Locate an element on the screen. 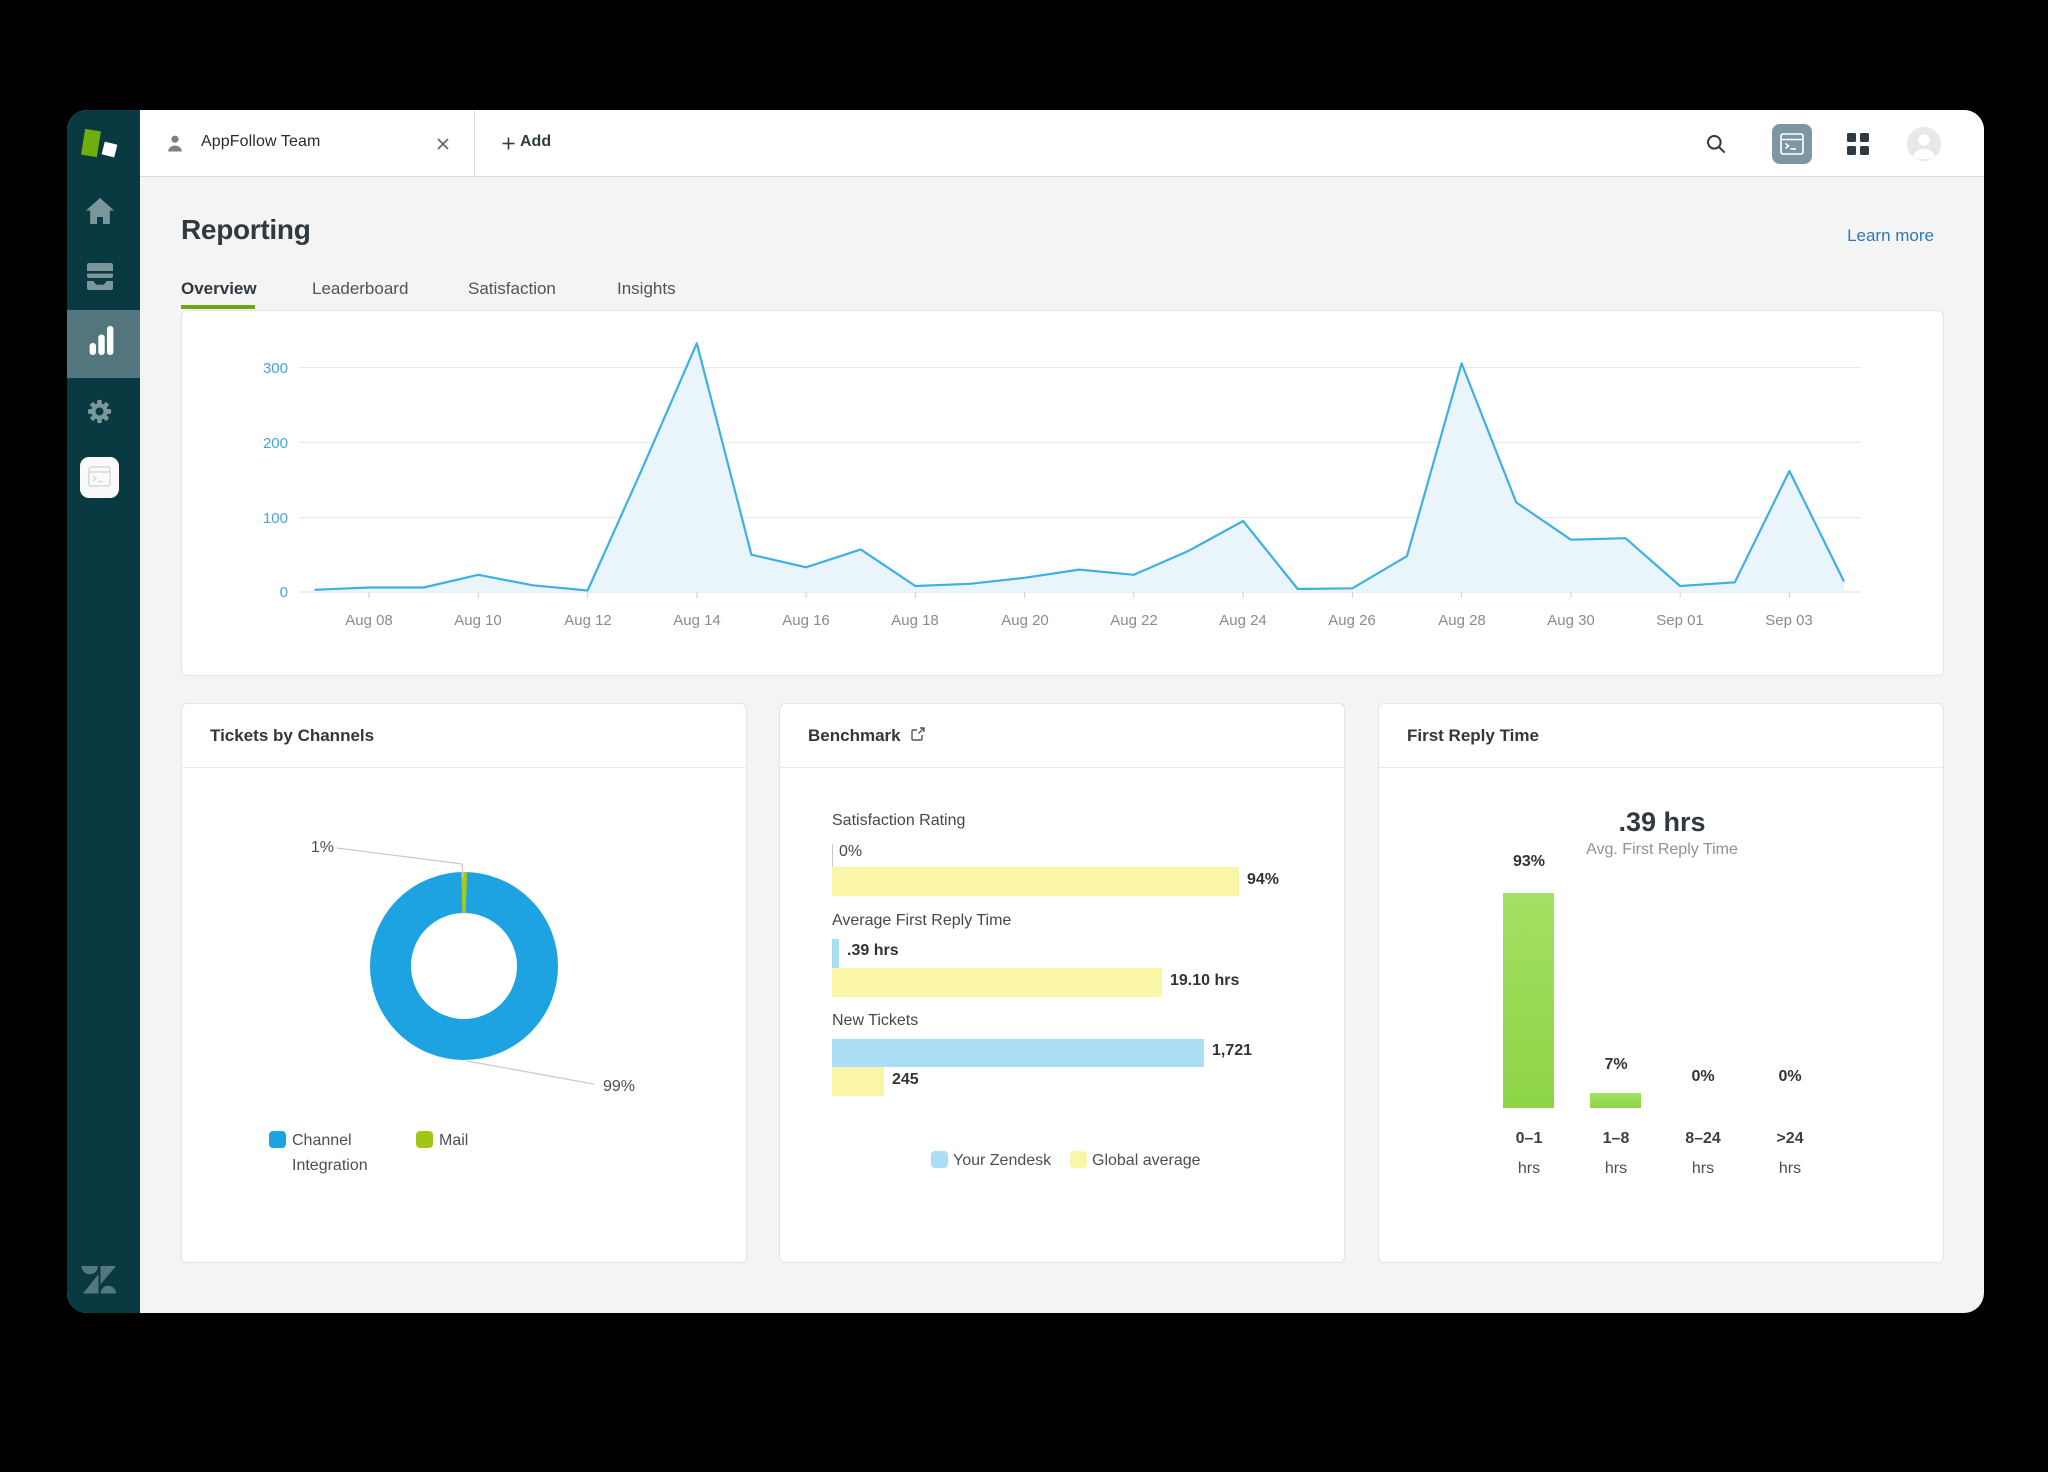 This screenshot has height=1472, width=2048. svg-text: 100 is located at coordinates (275, 518).